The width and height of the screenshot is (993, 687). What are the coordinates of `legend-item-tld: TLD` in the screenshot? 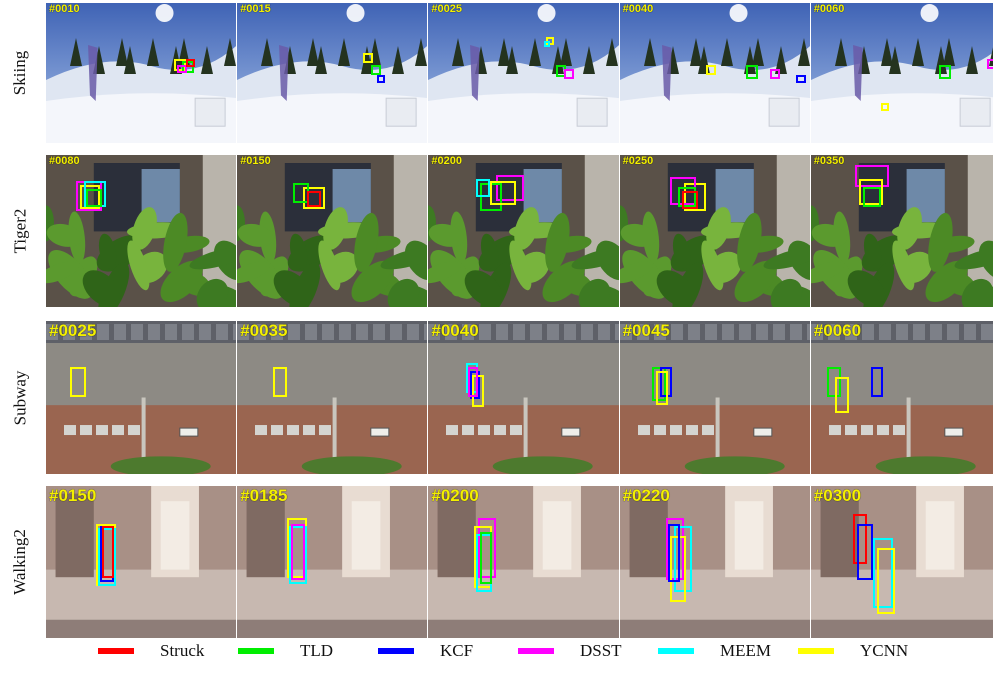 It's located at (308, 651).